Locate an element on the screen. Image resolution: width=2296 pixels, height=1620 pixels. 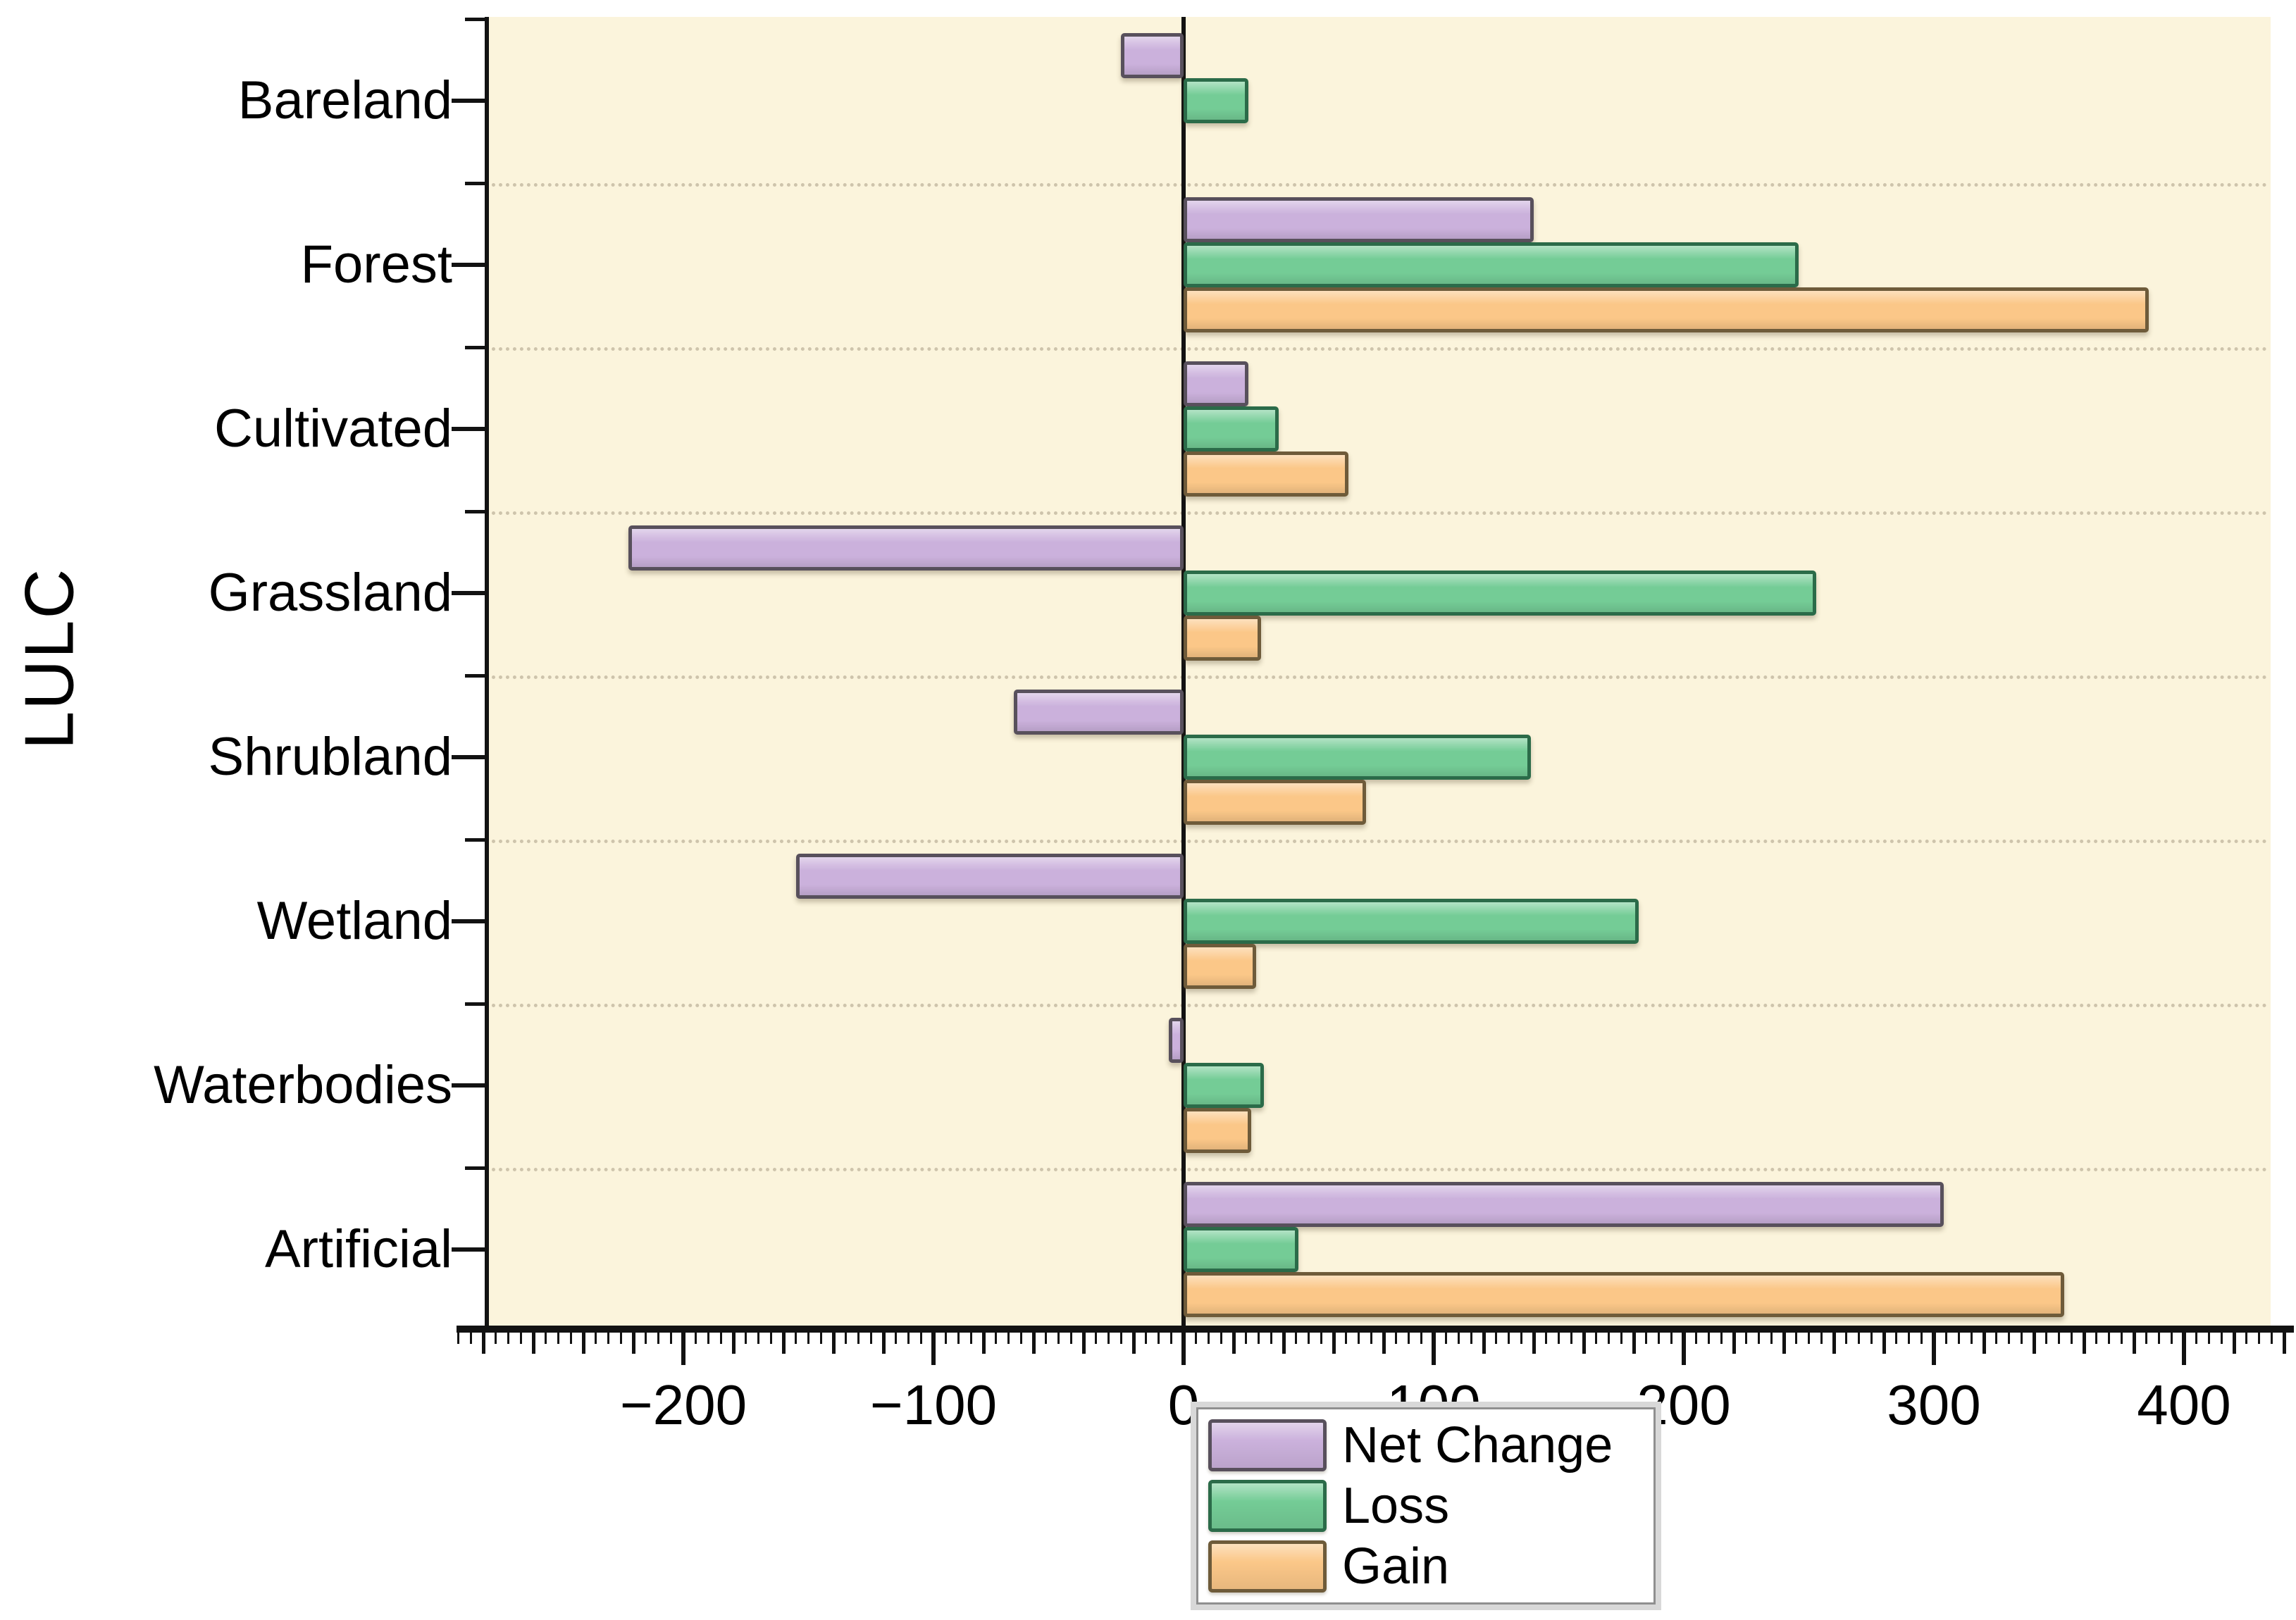
bar-gain-artificial is located at coordinates (1624, 1295).